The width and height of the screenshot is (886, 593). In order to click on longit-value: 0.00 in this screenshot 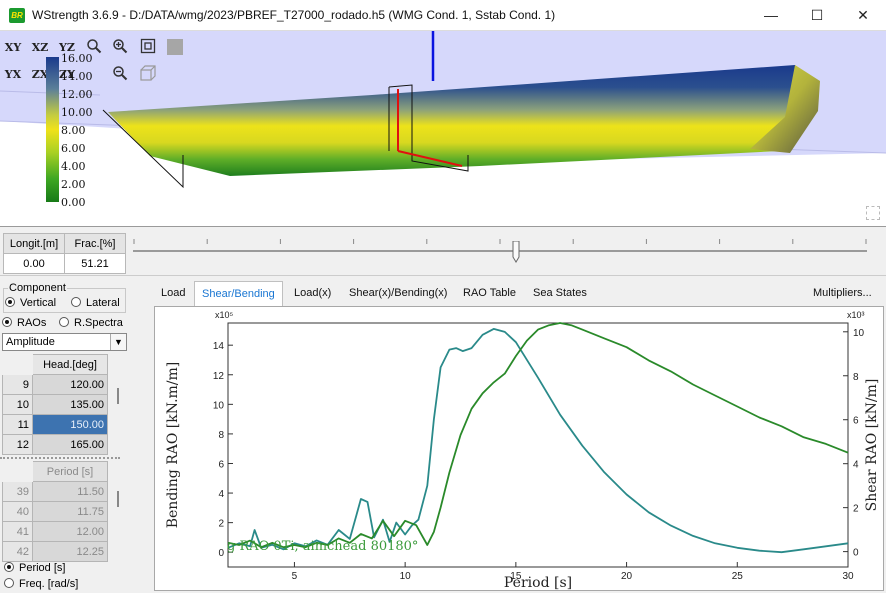, I will do `click(34, 263)`.